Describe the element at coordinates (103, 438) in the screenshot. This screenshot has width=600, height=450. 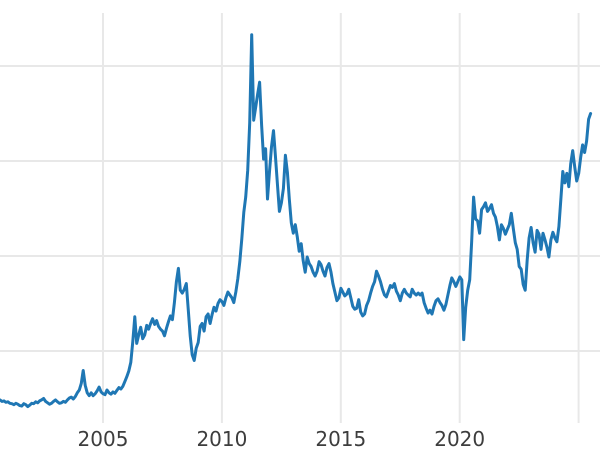
I see `x-tick-label-2005: 2005` at that location.